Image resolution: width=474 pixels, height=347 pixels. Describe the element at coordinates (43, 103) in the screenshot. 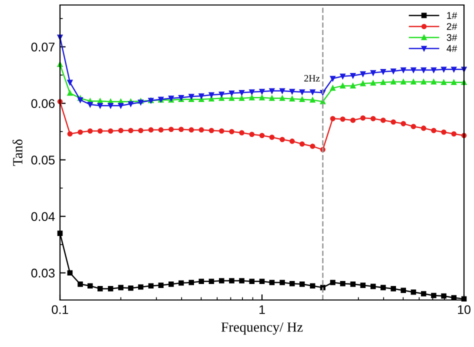

I see `y-tick-label: 0.06` at that location.